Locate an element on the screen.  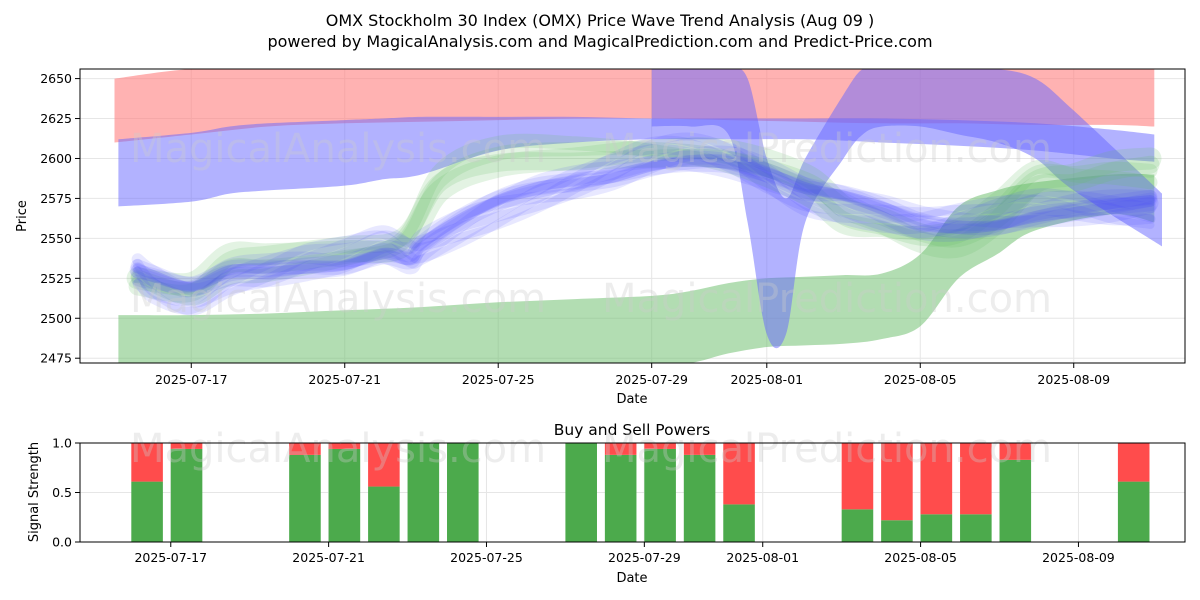
watermark-analysis-top1: MagicalAnalysis.com is located at coordinates (338, 149).